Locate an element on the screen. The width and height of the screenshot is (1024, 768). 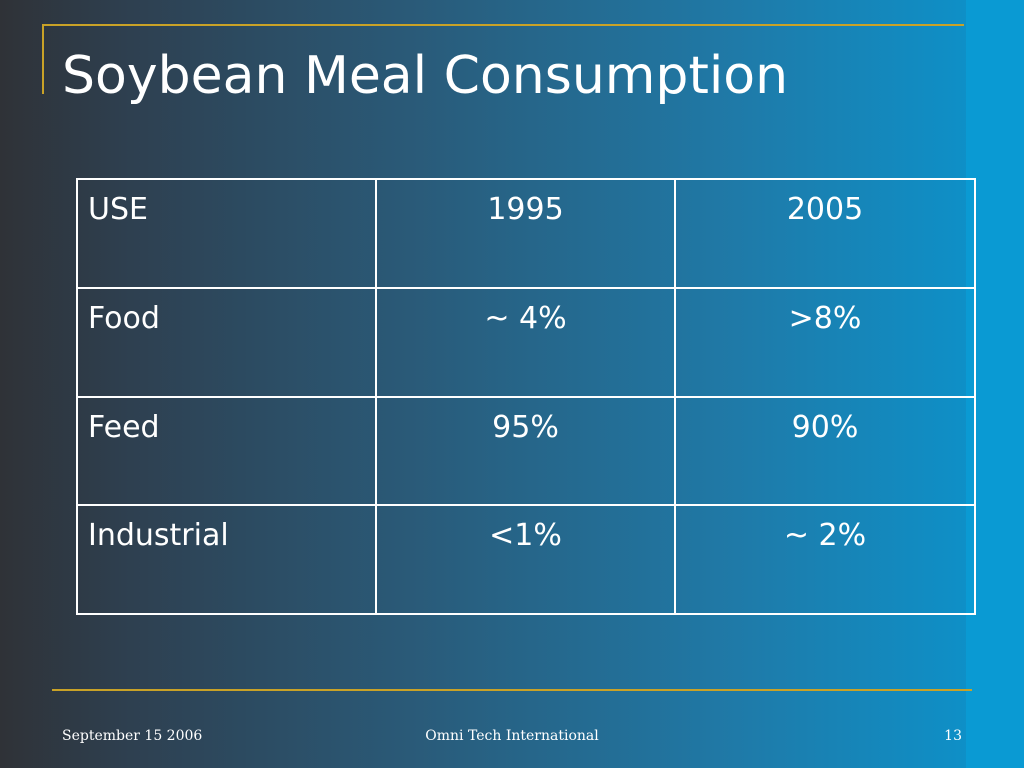
row-label-industrial: Industrial is located at coordinates (226, 559).